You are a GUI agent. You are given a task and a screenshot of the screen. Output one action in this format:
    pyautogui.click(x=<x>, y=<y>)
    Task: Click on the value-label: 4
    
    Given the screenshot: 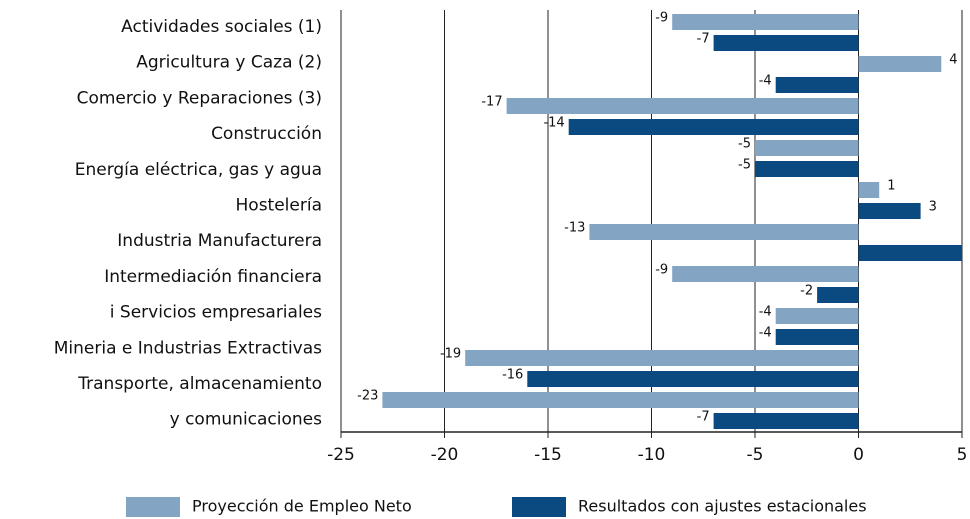 What is the action you would take?
    pyautogui.click(x=953, y=60)
    